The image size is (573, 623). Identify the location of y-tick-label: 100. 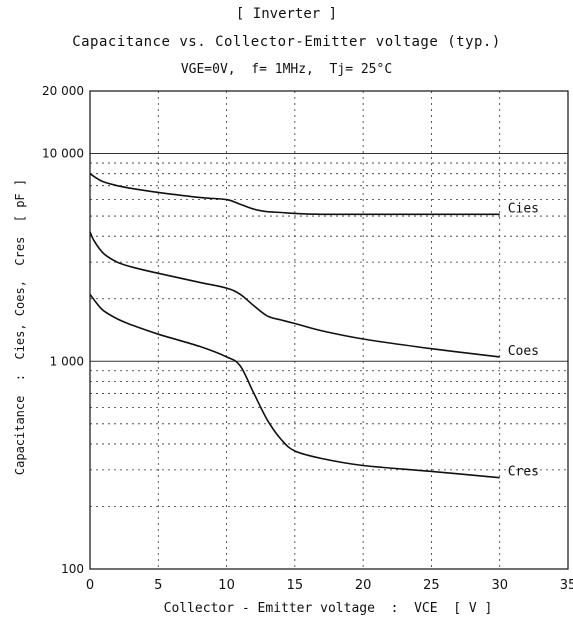
(72, 569).